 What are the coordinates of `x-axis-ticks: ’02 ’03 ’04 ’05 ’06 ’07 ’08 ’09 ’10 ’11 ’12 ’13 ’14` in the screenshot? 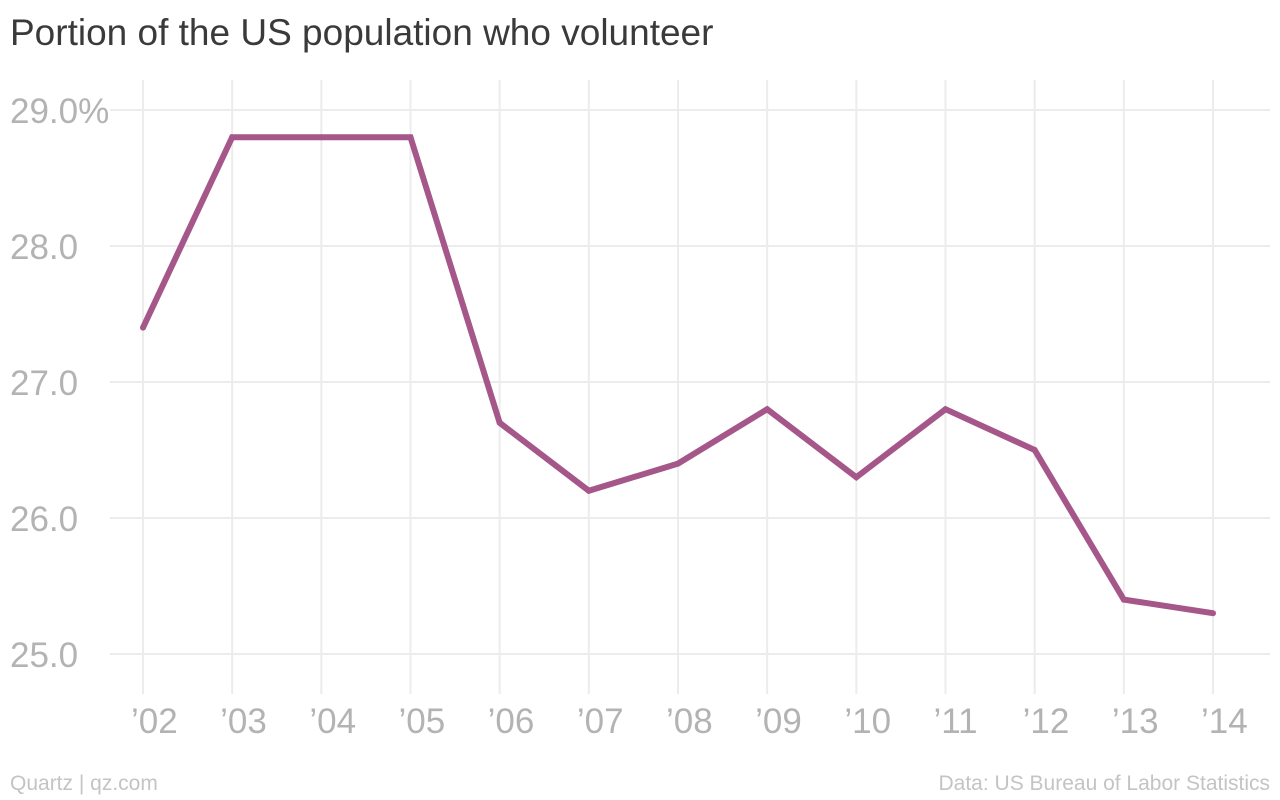 It's located at (689, 721).